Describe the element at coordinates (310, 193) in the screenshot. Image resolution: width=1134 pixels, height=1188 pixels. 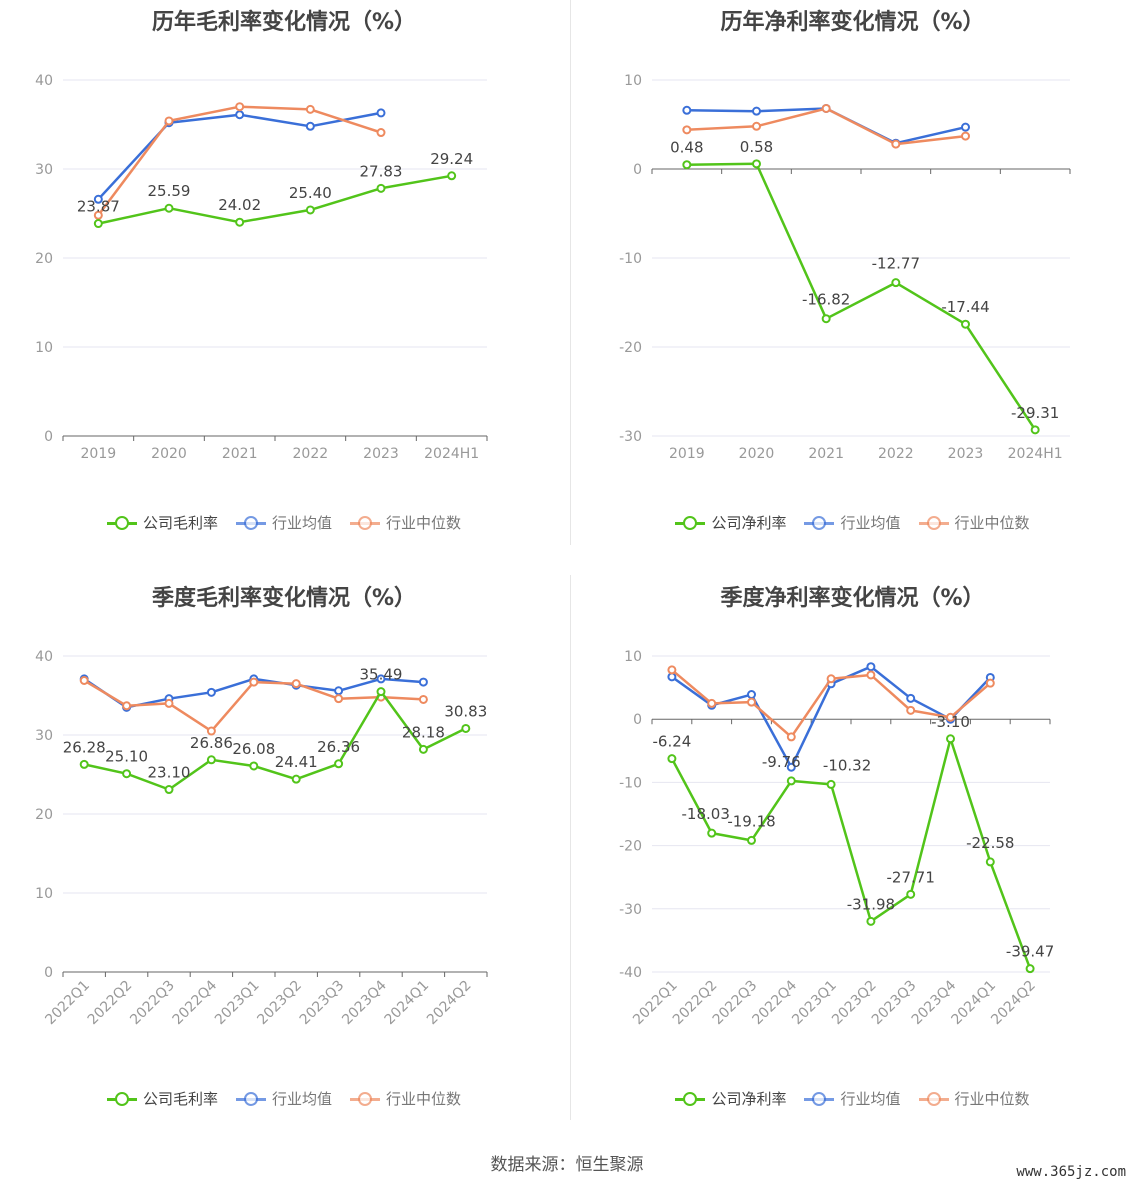
I see `data-label: 25.40` at that location.